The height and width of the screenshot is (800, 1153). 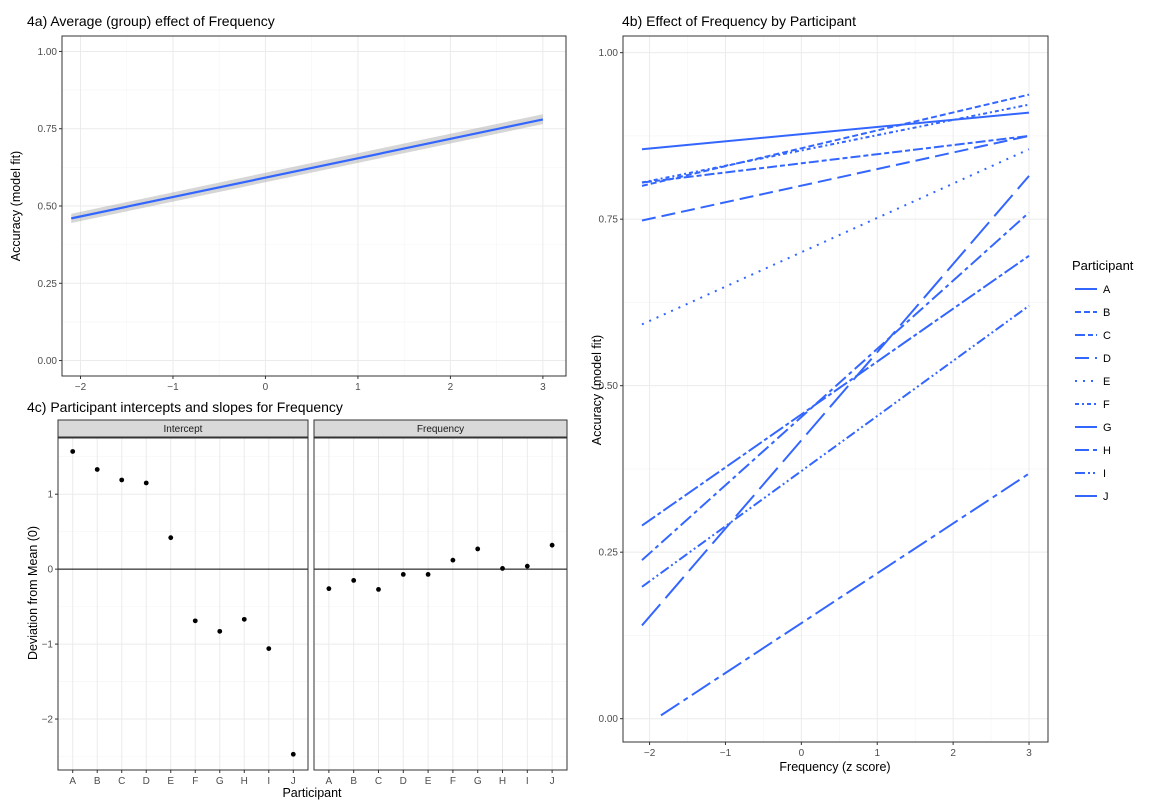 I want to click on panel-4b-y-ticks: 0.00 0.25 0.50 0.75 1.00, so click(x=611, y=386).